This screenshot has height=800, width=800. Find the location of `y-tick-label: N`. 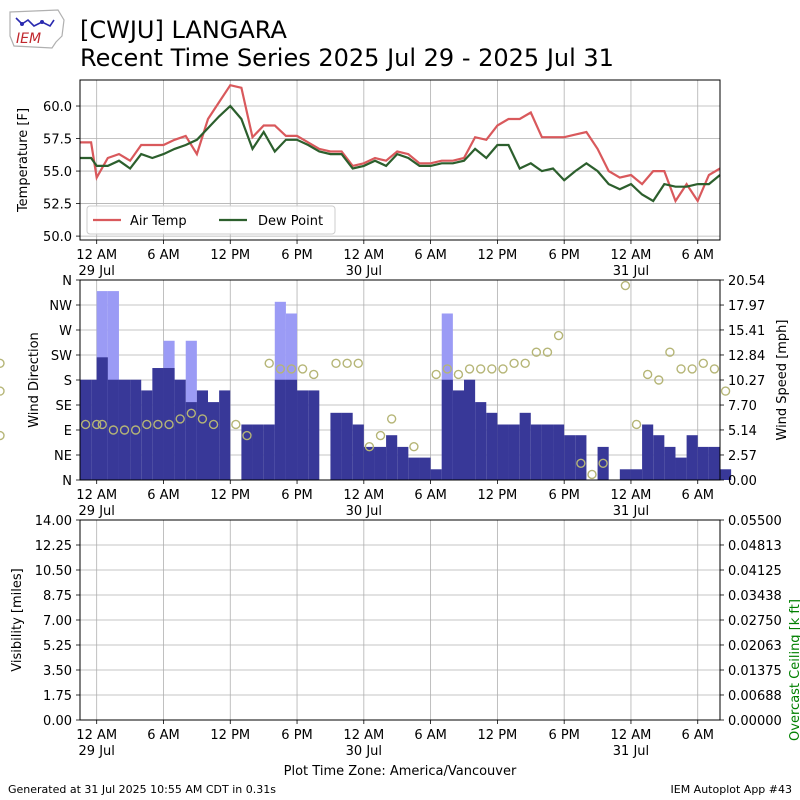

y-tick-label: N is located at coordinates (67, 481).